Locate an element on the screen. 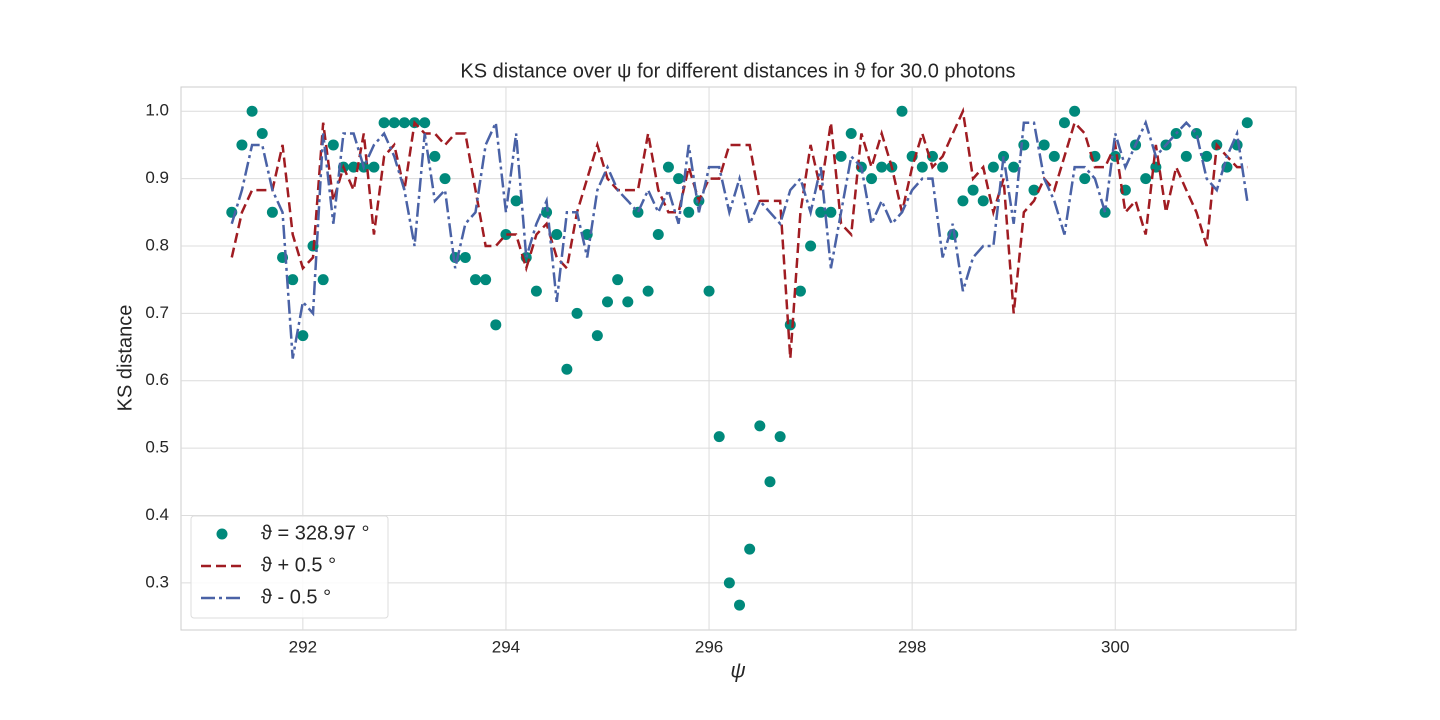 The width and height of the screenshot is (1440, 720). legend: ϑ = 328.97 ° ϑ + 0.5 ° ϑ - 0.5 ° is located at coordinates (289, 567).